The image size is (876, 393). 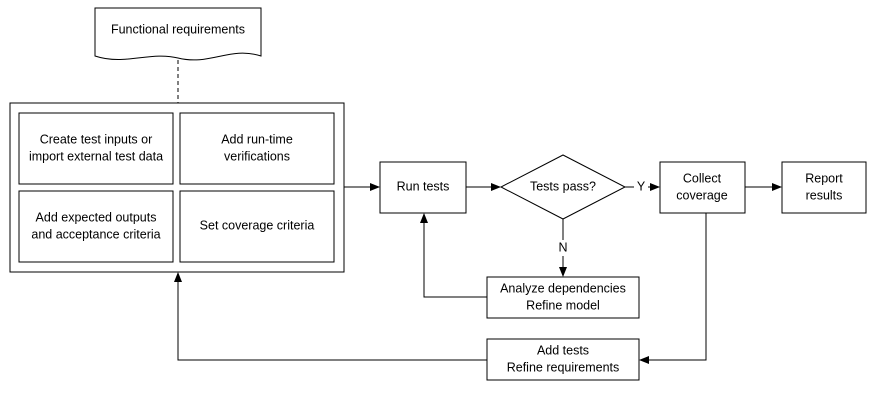 I want to click on node-label: Refine model, so click(x=563, y=305).